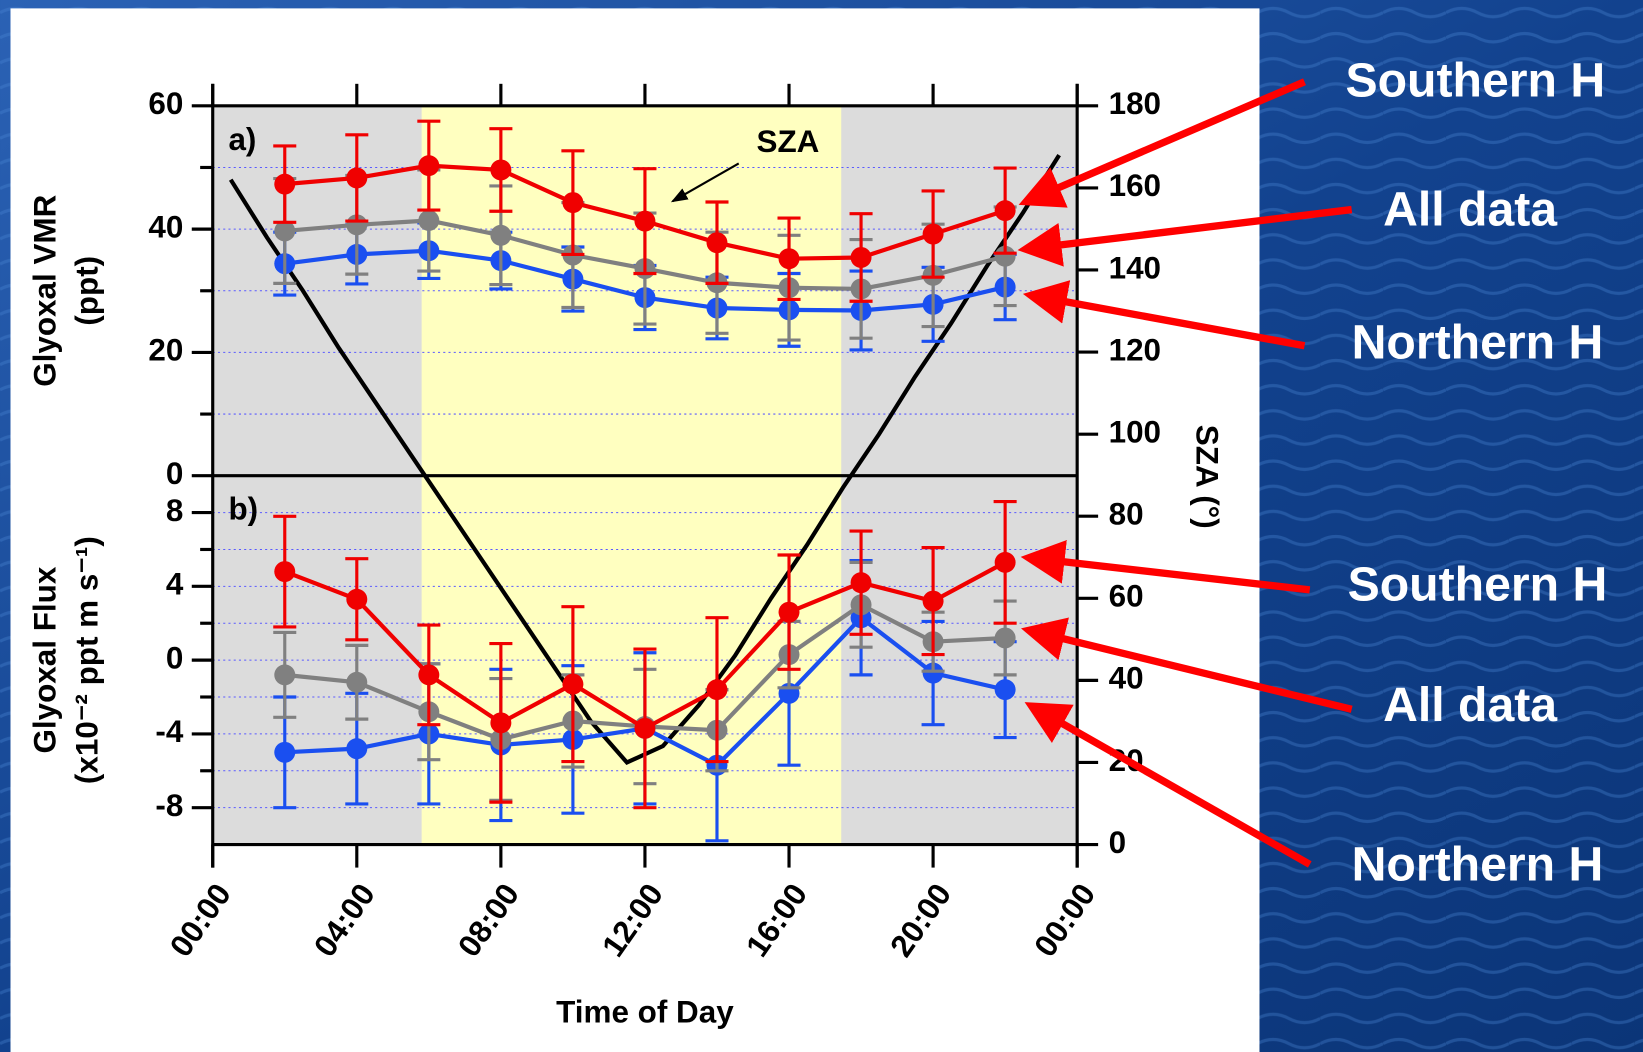 This screenshot has height=1052, width=1643. I want to click on sza-annotation: SZA, so click(788, 141).